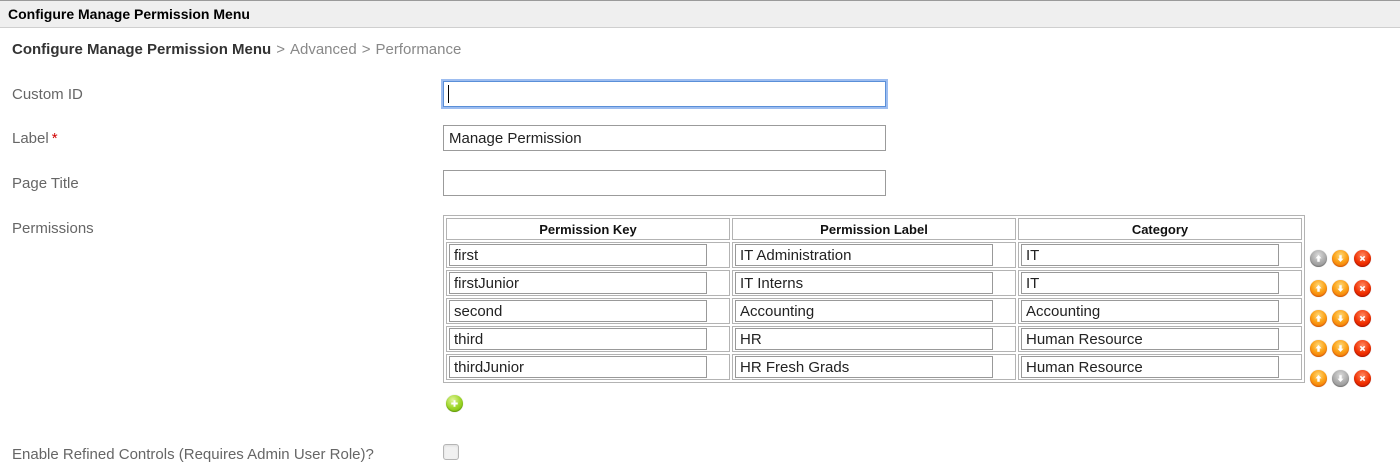 This screenshot has width=1400, height=476. Describe the element at coordinates (588, 229) in the screenshot. I see `column-header-permission-key: Permission Key` at that location.